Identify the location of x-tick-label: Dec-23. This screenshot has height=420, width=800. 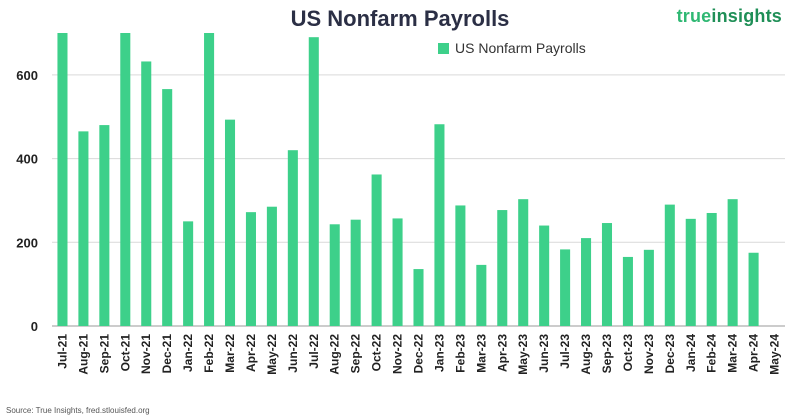
(670, 354).